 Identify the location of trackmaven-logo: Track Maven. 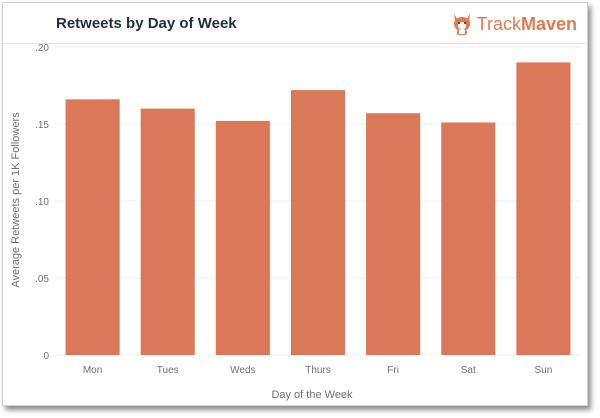
(514, 24).